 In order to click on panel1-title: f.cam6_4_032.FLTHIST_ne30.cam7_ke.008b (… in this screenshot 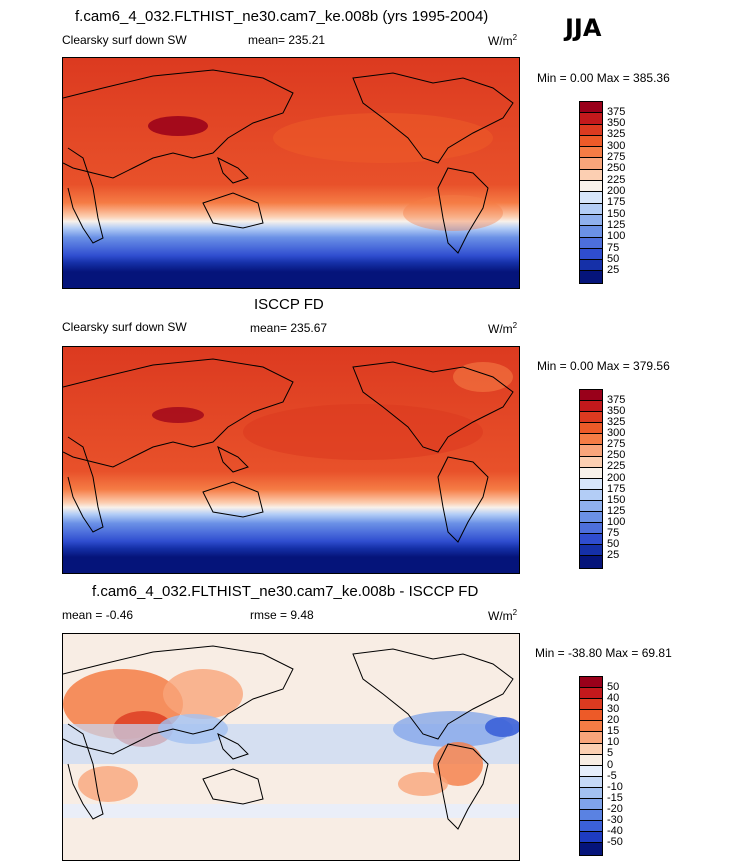, I will do `click(282, 16)`.